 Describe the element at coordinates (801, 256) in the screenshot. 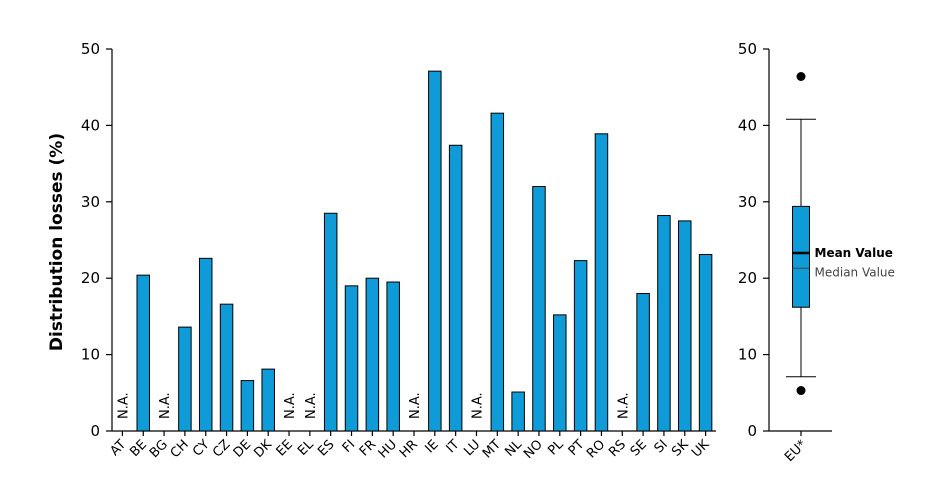

I see `iqr-box` at that location.